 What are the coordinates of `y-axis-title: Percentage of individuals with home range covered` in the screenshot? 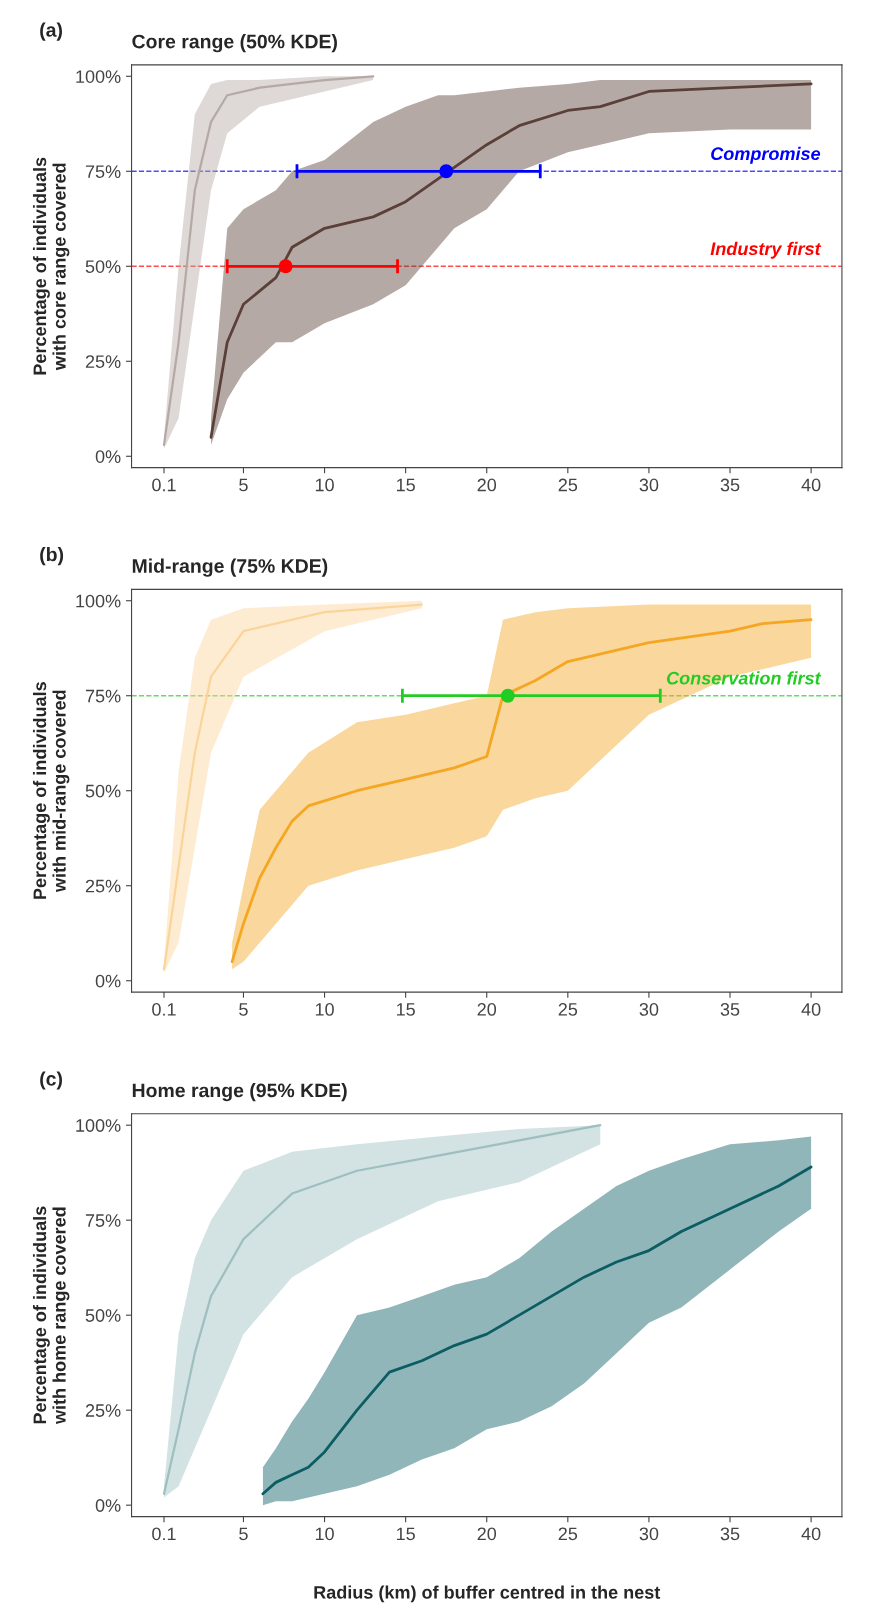 It's located at (51, 1315).